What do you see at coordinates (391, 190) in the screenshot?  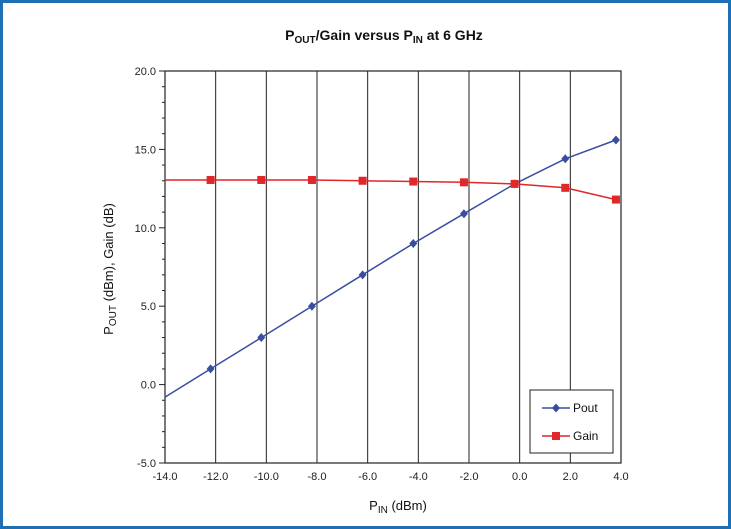 I see `series-line-gain` at bounding box center [391, 190].